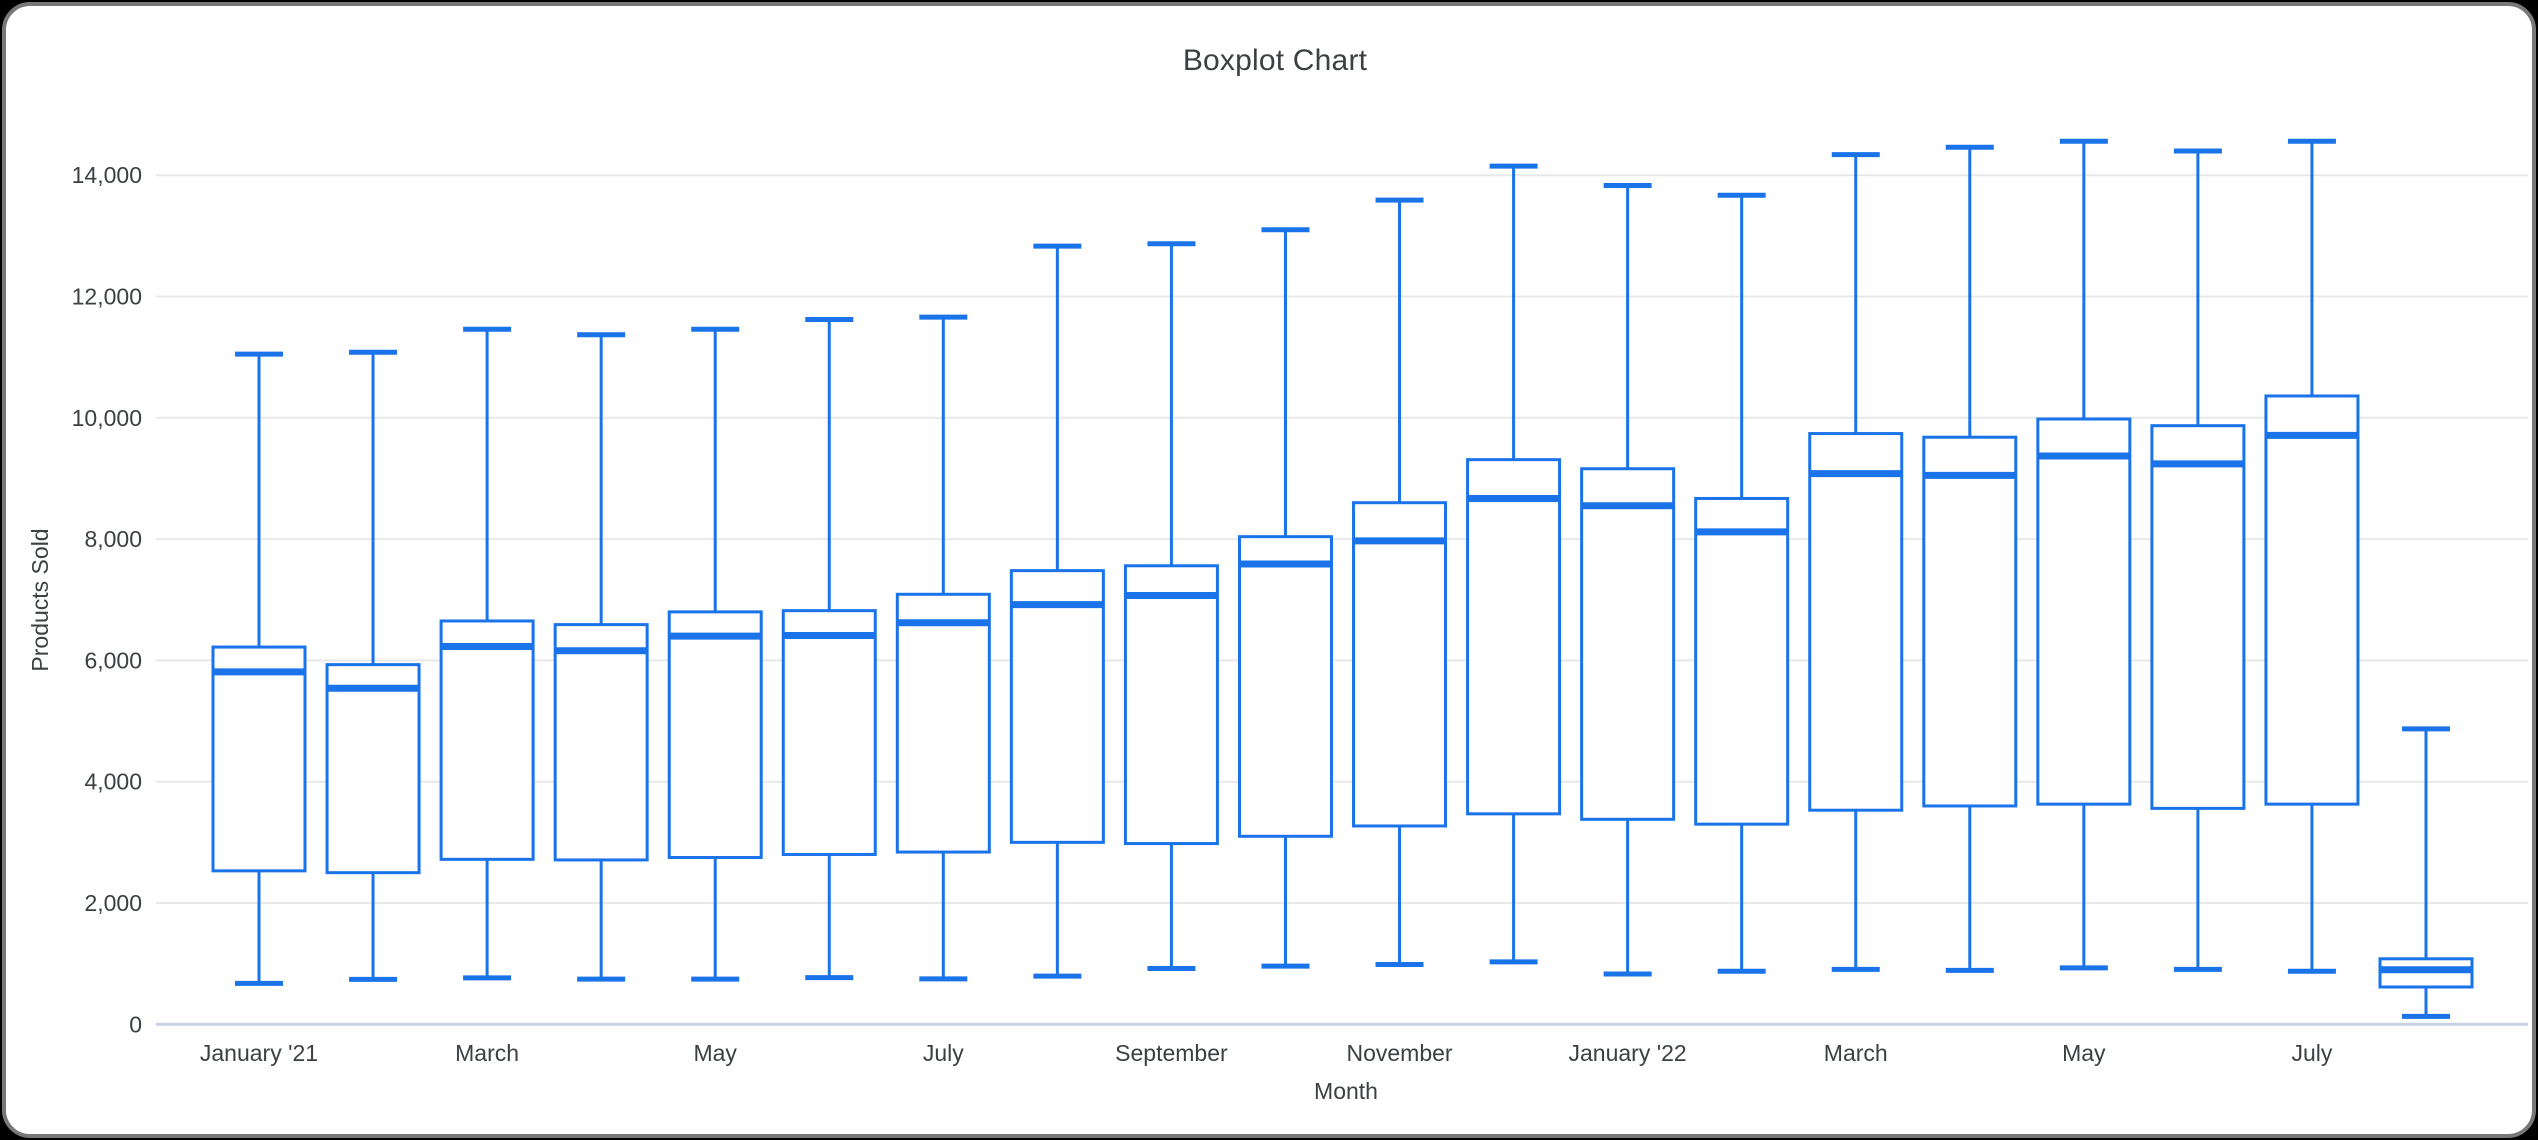  Describe the element at coordinates (1628, 1053) in the screenshot. I see `x-tick-label: January '22` at that location.